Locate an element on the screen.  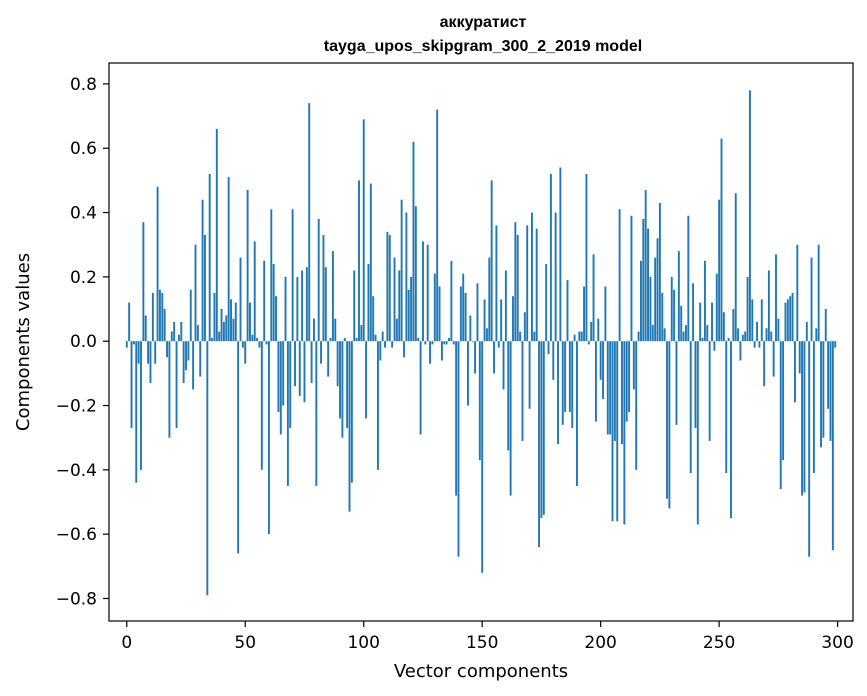
y-tick-label: −0.4 is located at coordinates (76, 471).